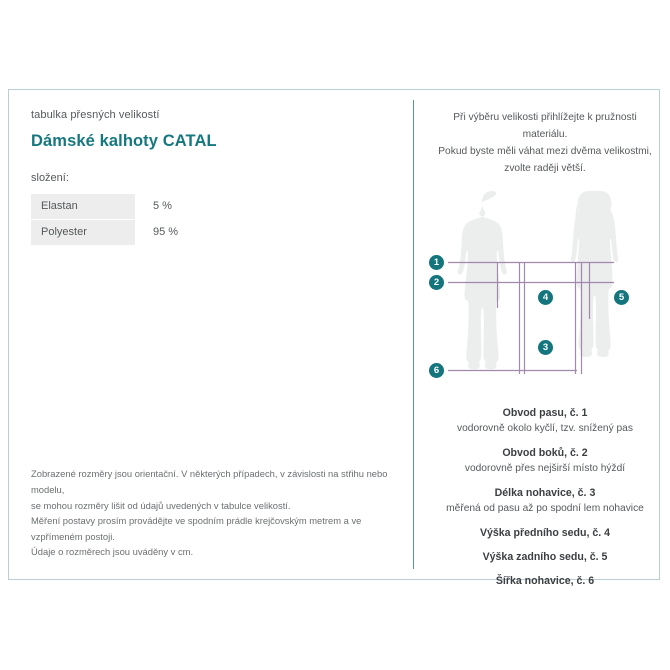 The width and height of the screenshot is (670, 670). I want to click on list-item: Šířka nohavice, č. 6, so click(545, 581).